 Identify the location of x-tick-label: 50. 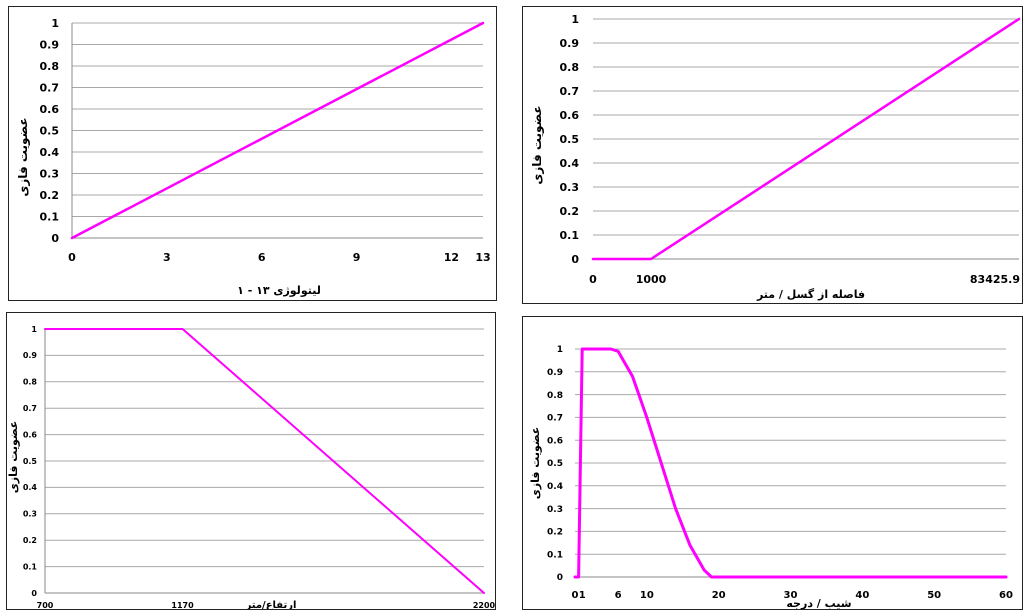
(934, 595).